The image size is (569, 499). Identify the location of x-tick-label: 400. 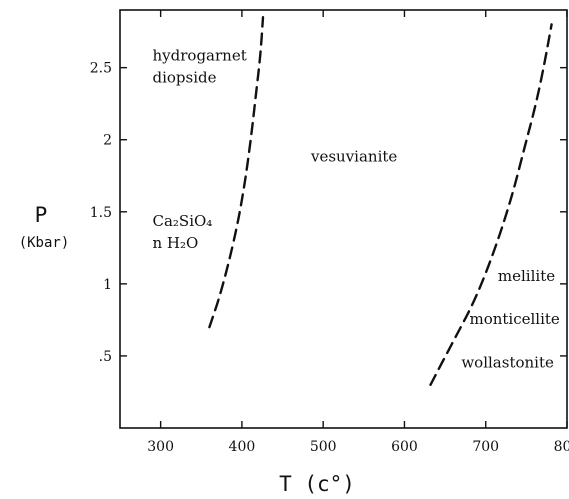
(242, 447).